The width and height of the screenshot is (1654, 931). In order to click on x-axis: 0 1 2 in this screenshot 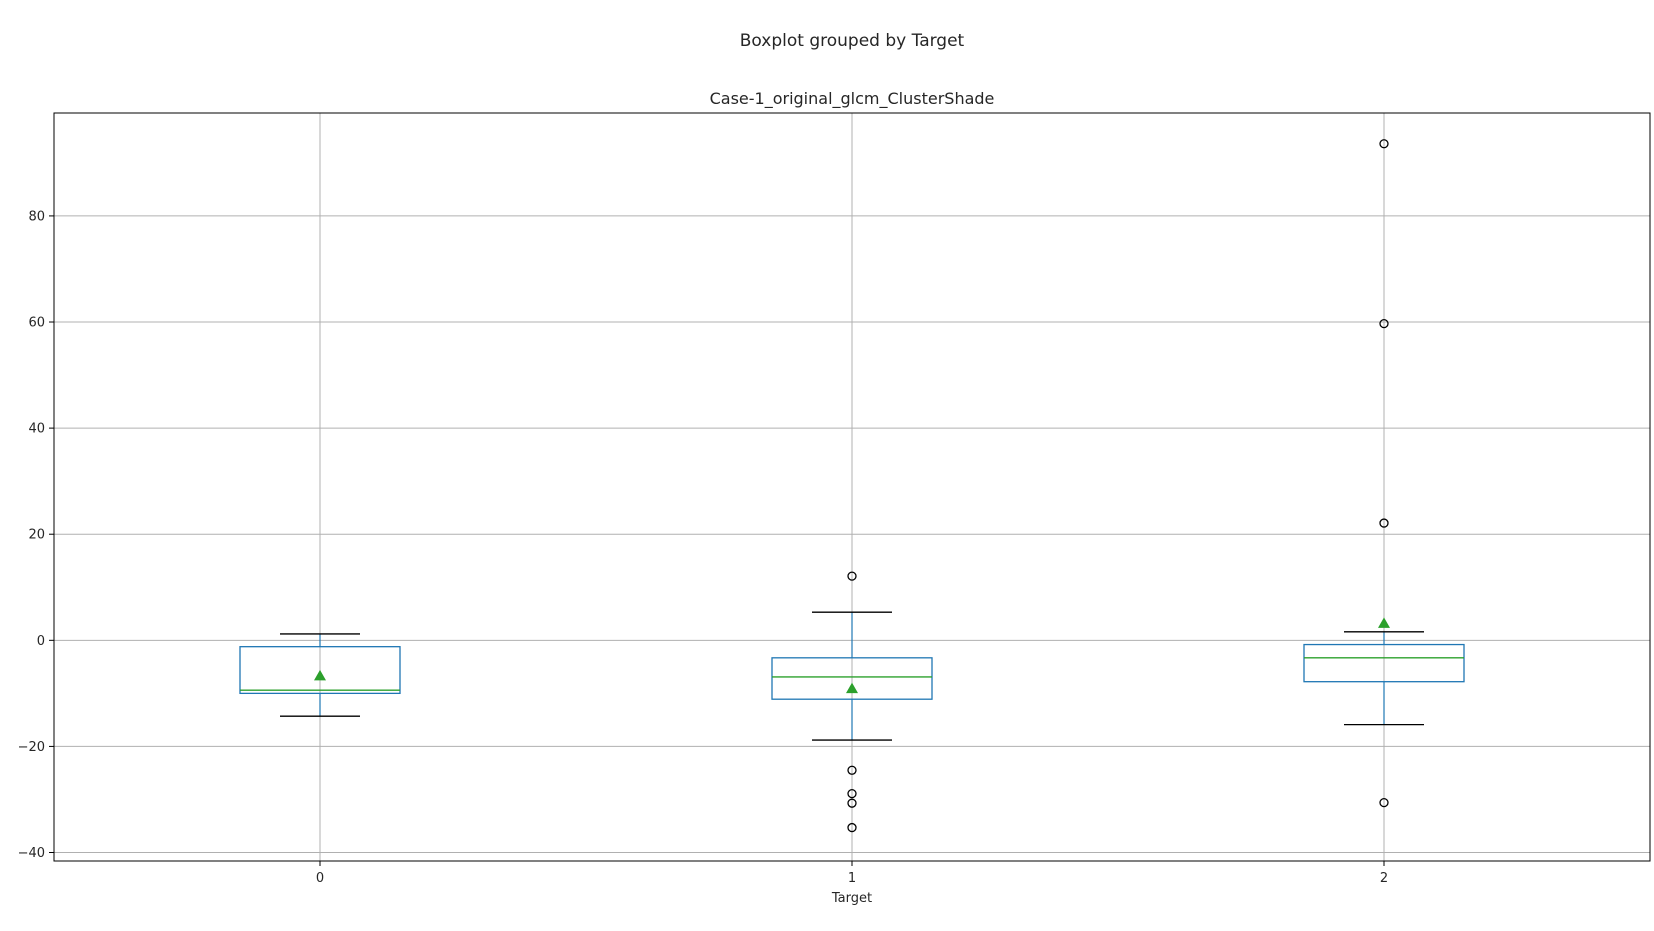, I will do `click(852, 873)`.